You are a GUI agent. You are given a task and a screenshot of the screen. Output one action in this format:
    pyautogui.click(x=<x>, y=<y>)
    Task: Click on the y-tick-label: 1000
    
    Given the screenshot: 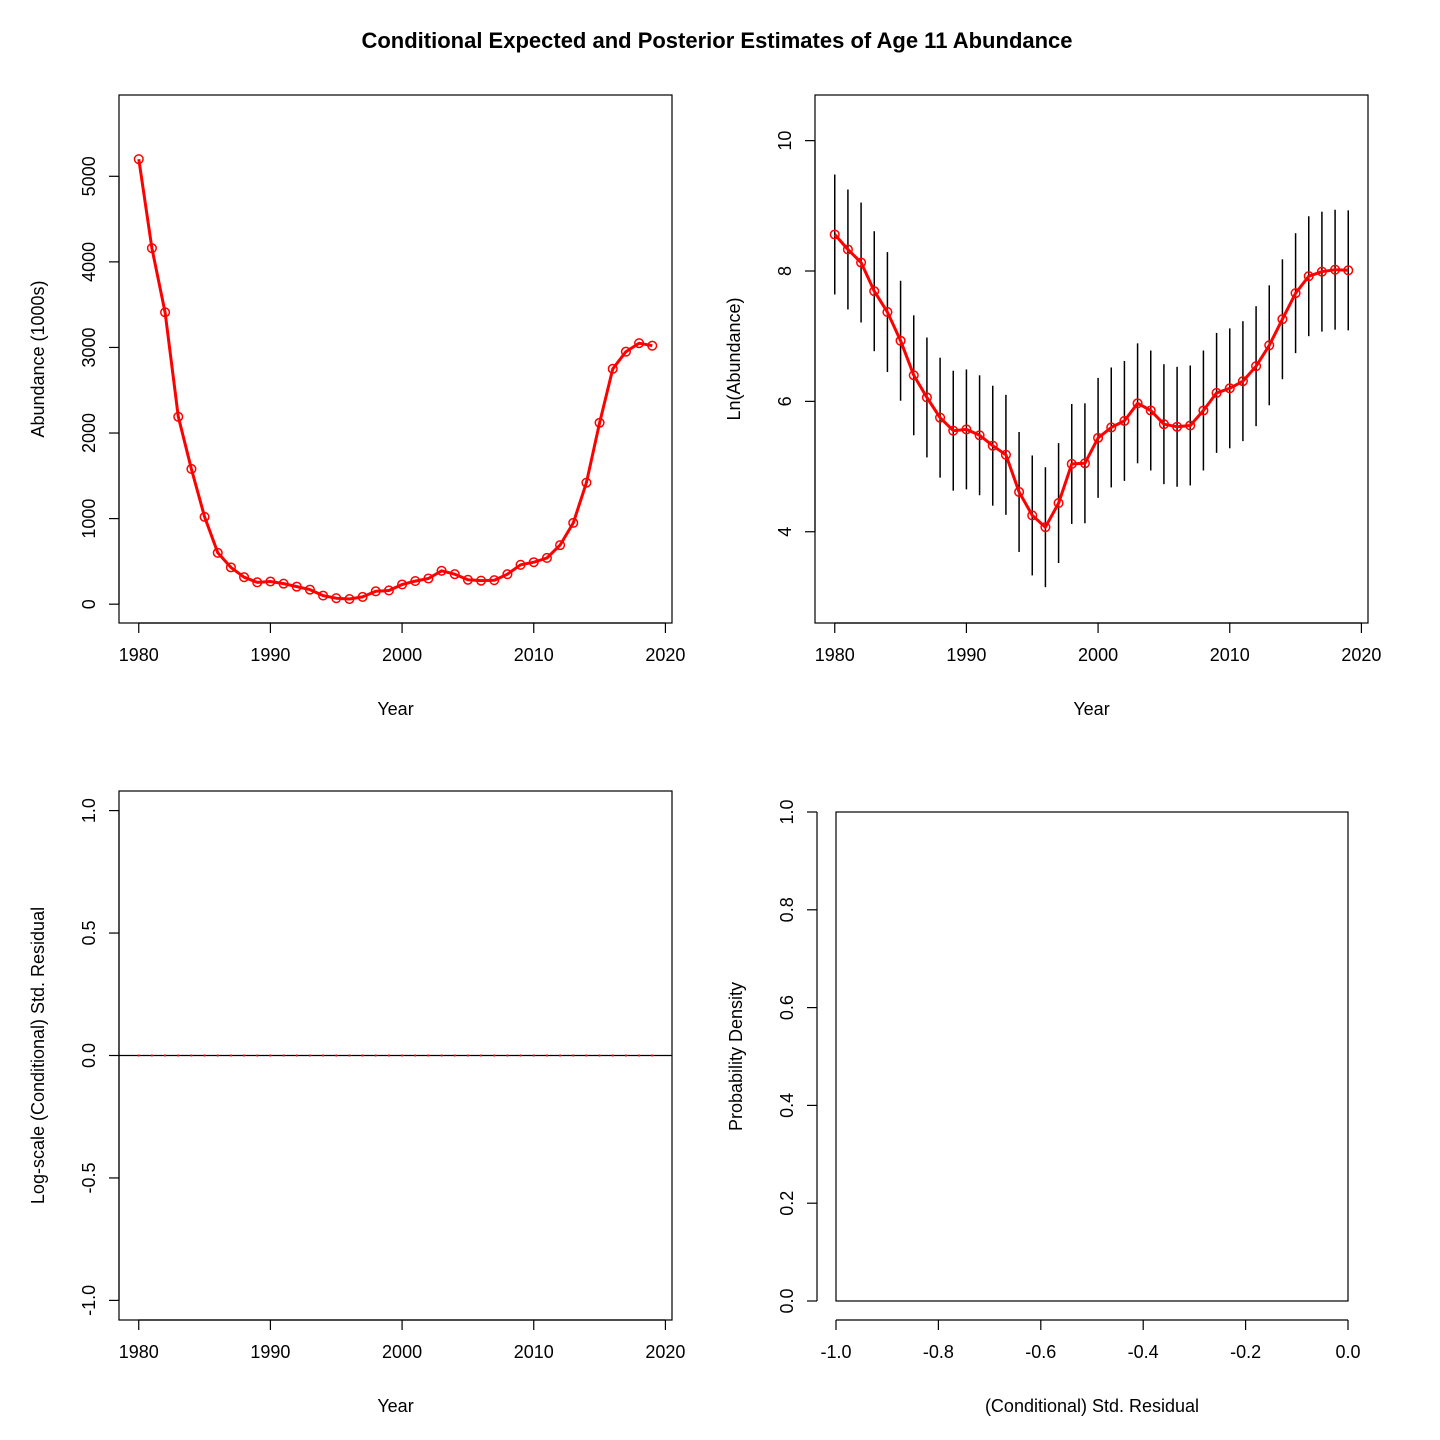 What is the action you would take?
    pyautogui.click(x=89, y=519)
    